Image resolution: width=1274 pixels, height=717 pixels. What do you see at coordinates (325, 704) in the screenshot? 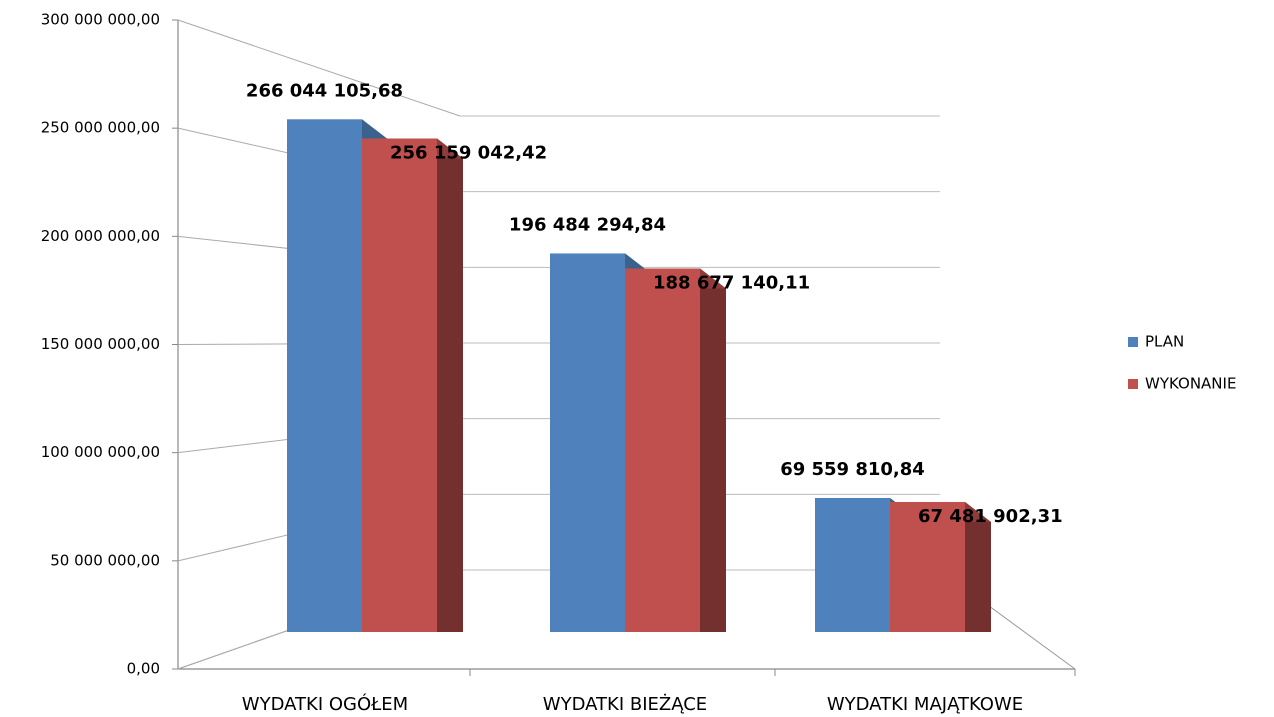
I see `x-tick-label: WYDATKI OGÓŁEM` at bounding box center [325, 704].